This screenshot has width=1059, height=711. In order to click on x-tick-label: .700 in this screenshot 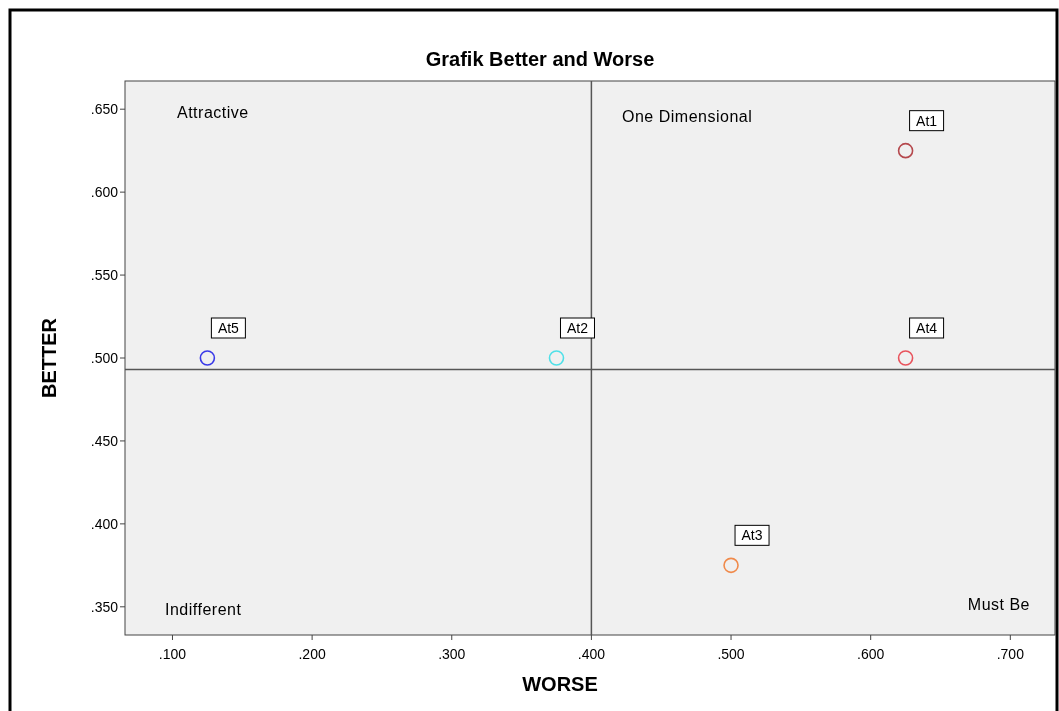, I will do `click(1010, 654)`.